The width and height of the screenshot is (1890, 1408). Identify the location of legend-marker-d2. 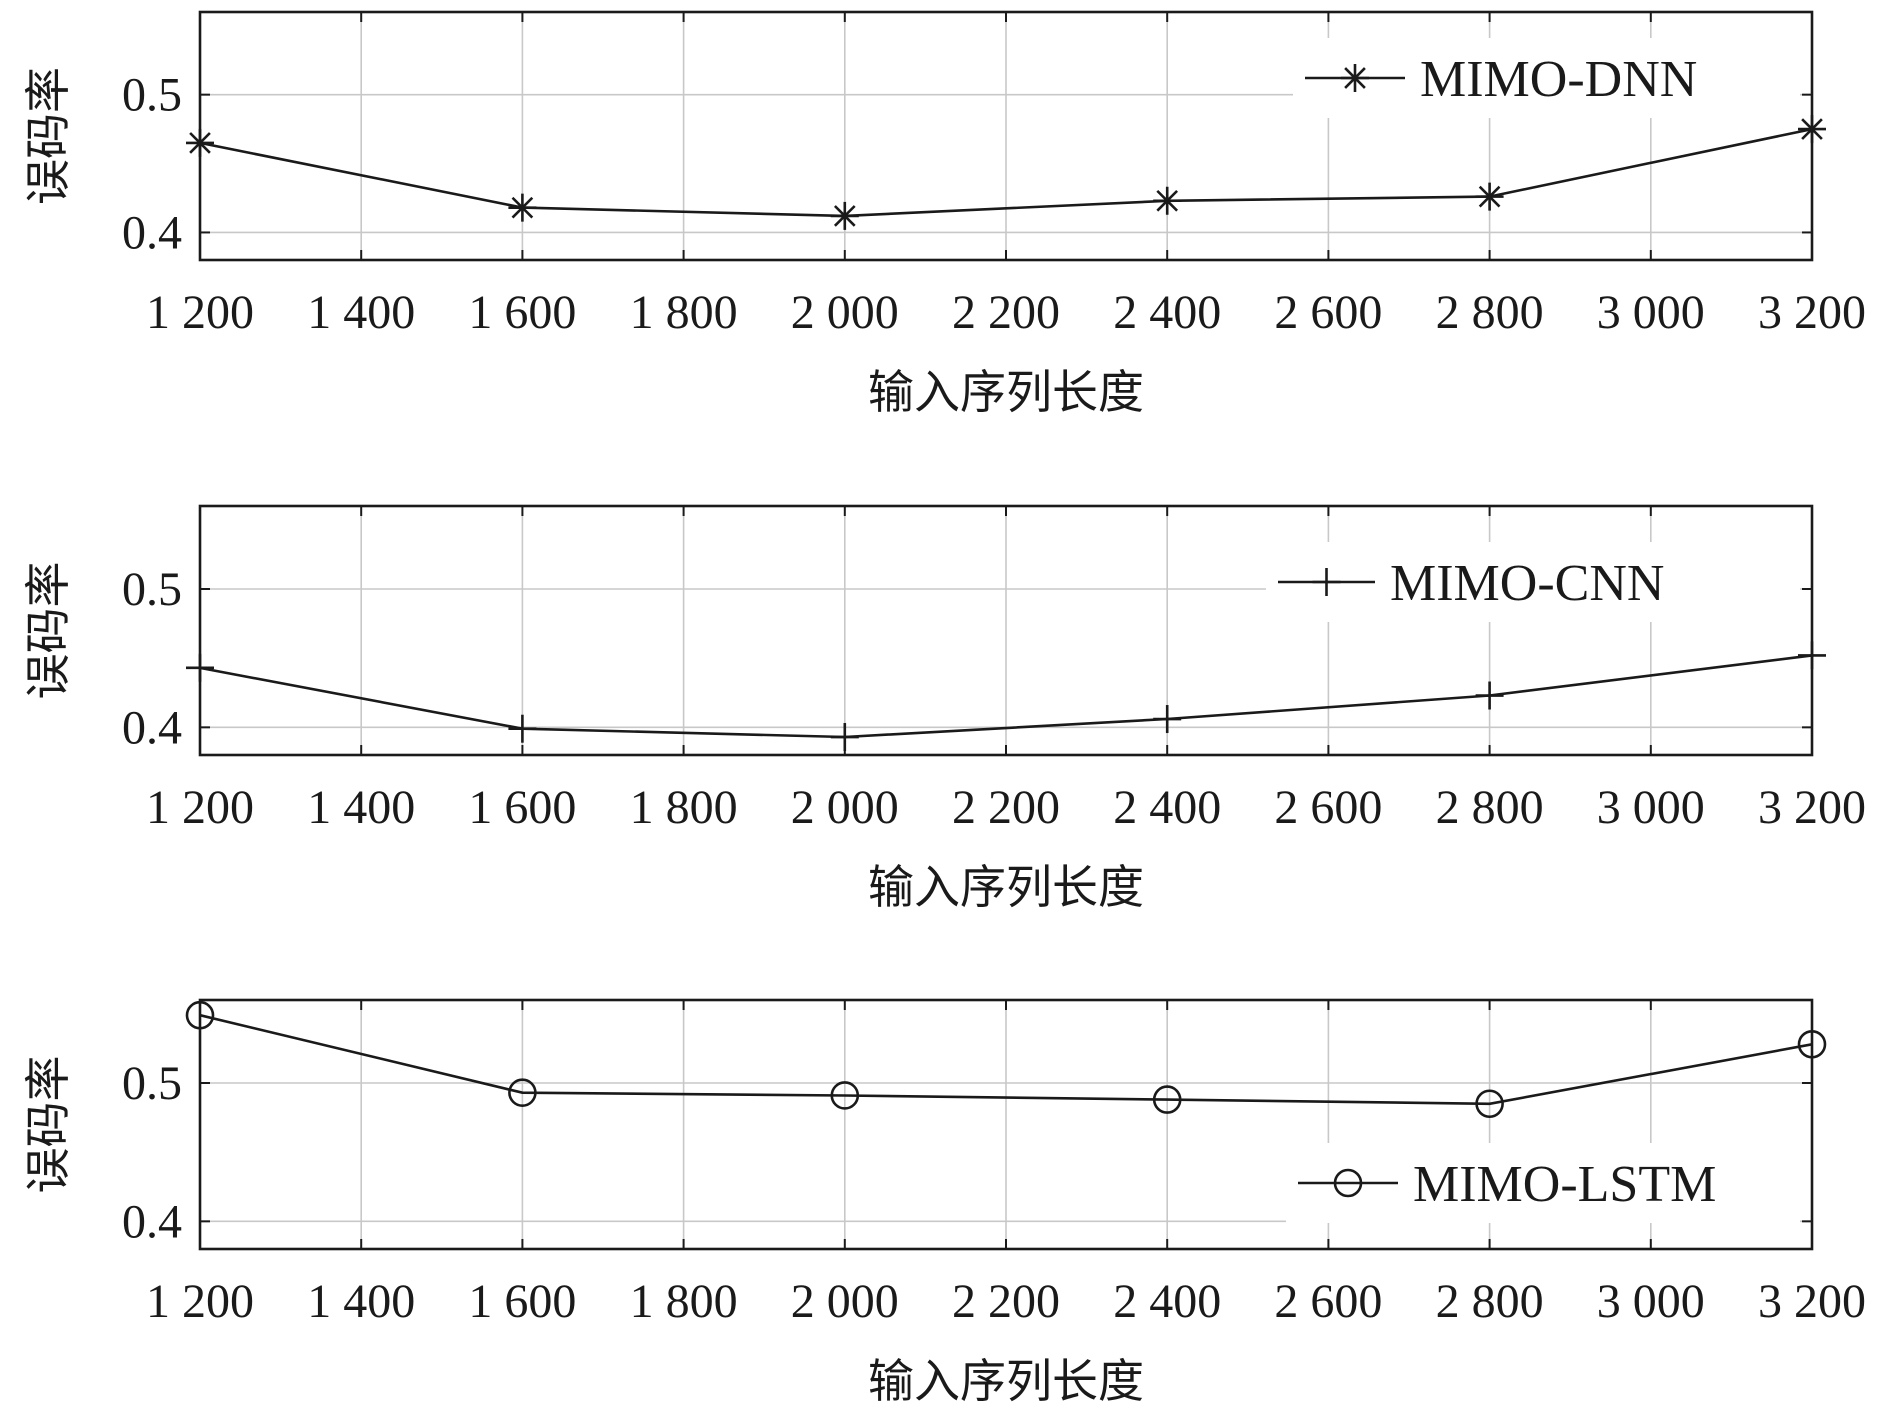
(1355, 78).